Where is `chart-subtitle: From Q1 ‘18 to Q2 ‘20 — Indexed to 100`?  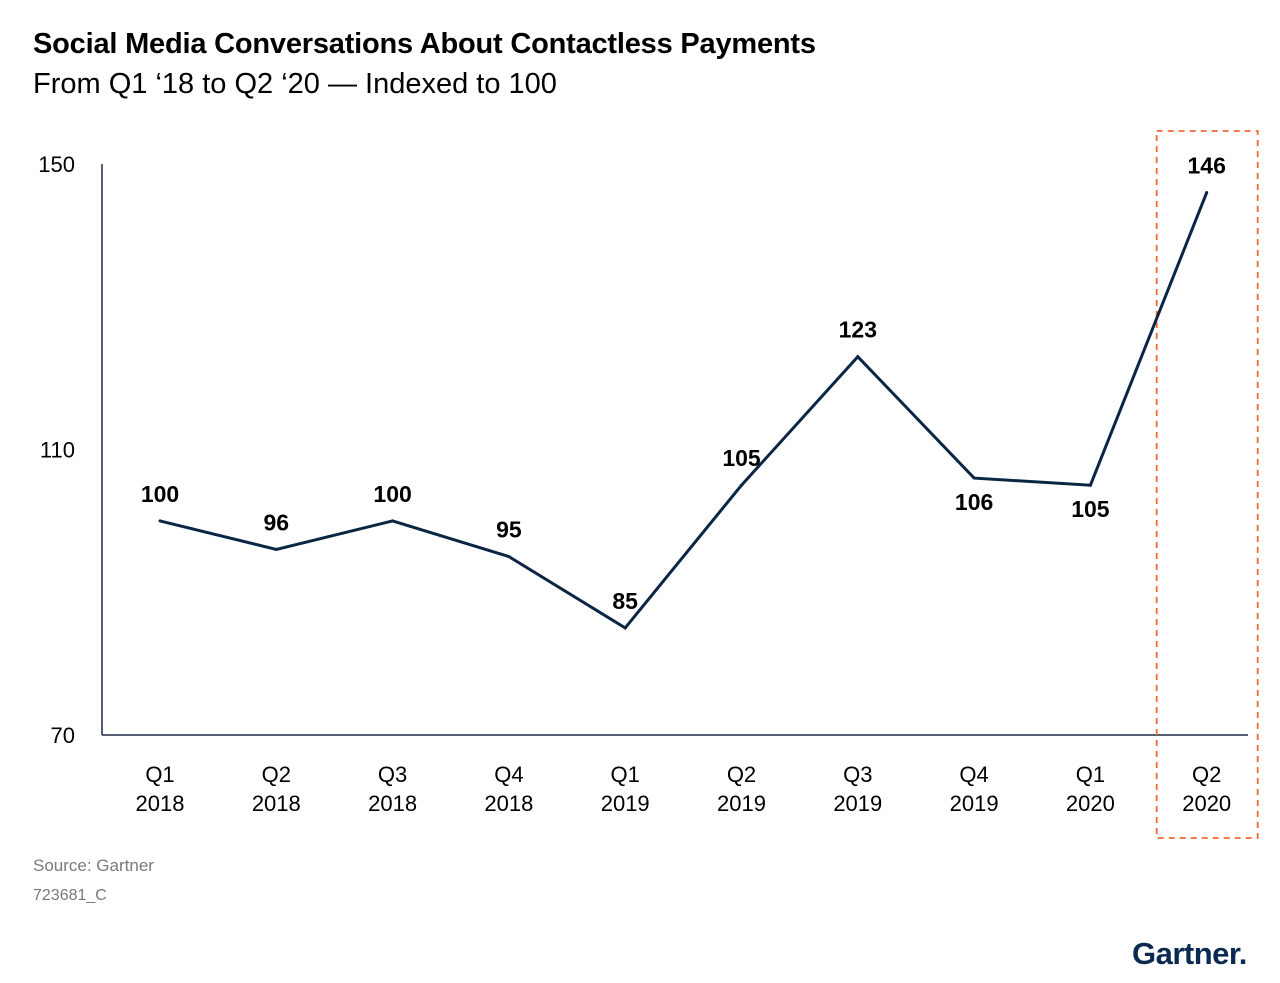 chart-subtitle: From Q1 ‘18 to Q2 ‘20 — Indexed to 100 is located at coordinates (295, 84).